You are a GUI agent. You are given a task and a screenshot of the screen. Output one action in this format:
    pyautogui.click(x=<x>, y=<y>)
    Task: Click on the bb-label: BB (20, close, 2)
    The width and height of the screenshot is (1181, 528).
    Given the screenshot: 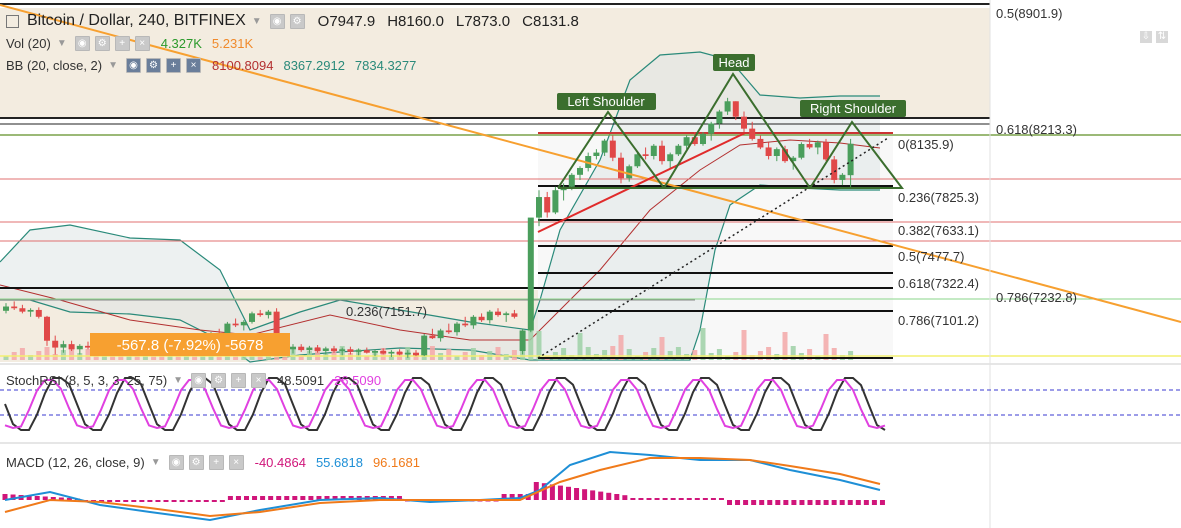 What is the action you would take?
    pyautogui.click(x=54, y=65)
    